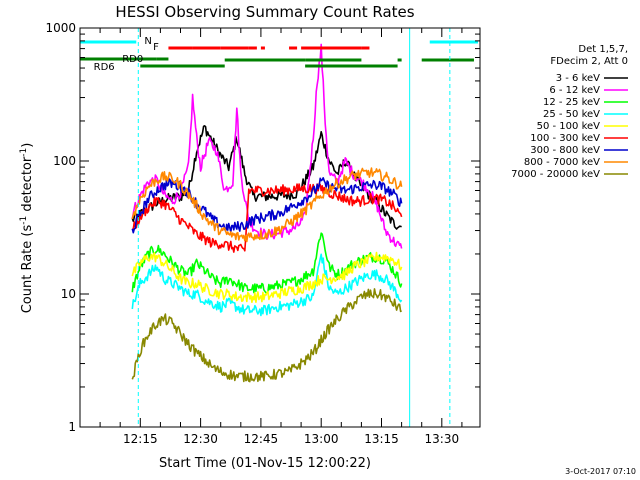  Describe the element at coordinates (562, 162) in the screenshot. I see `legend-label: 800 - 7000 keV` at that location.